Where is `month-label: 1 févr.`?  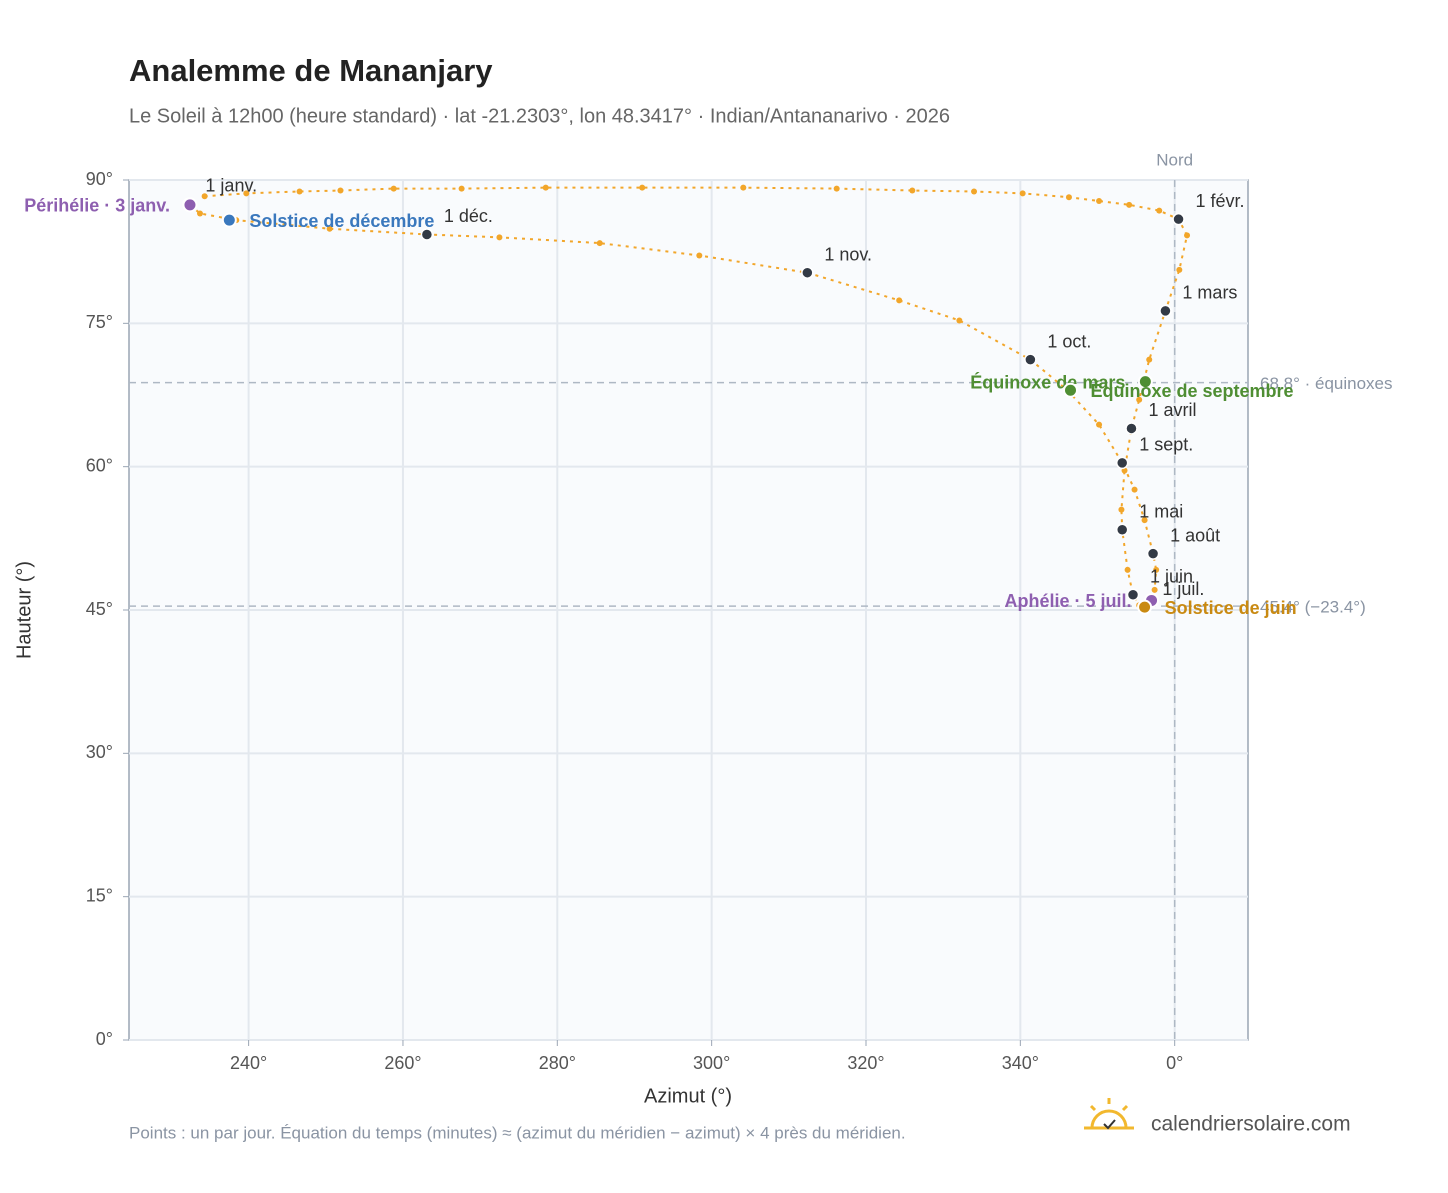
month-label: 1 févr. is located at coordinates (1220, 201).